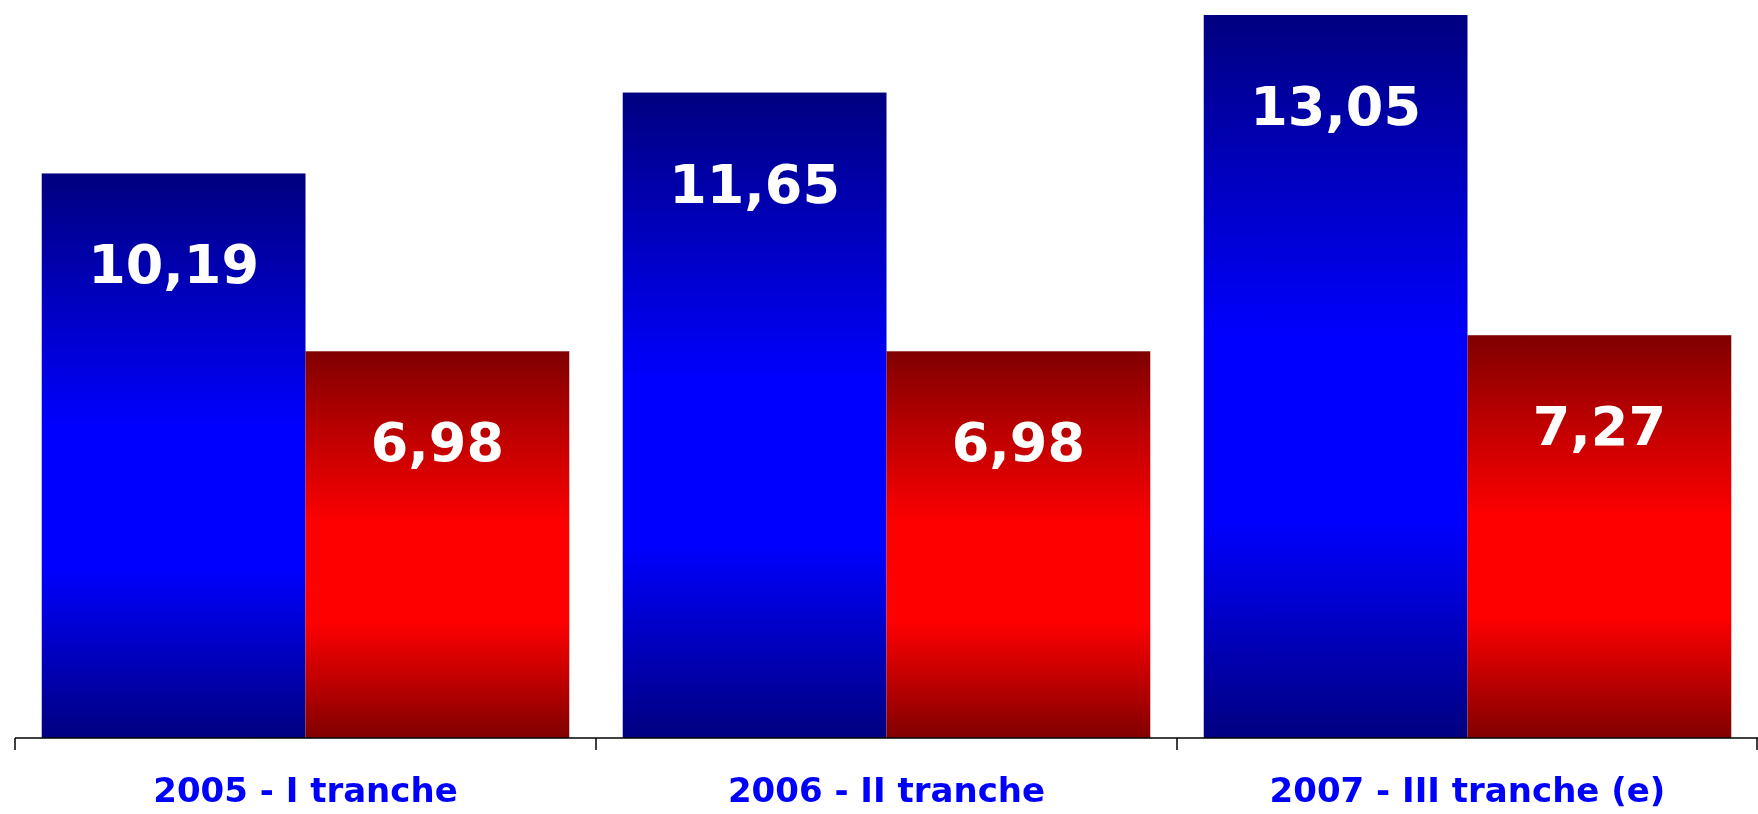  What do you see at coordinates (1336, 106) in the screenshot?
I see `data-label: 13,05` at bounding box center [1336, 106].